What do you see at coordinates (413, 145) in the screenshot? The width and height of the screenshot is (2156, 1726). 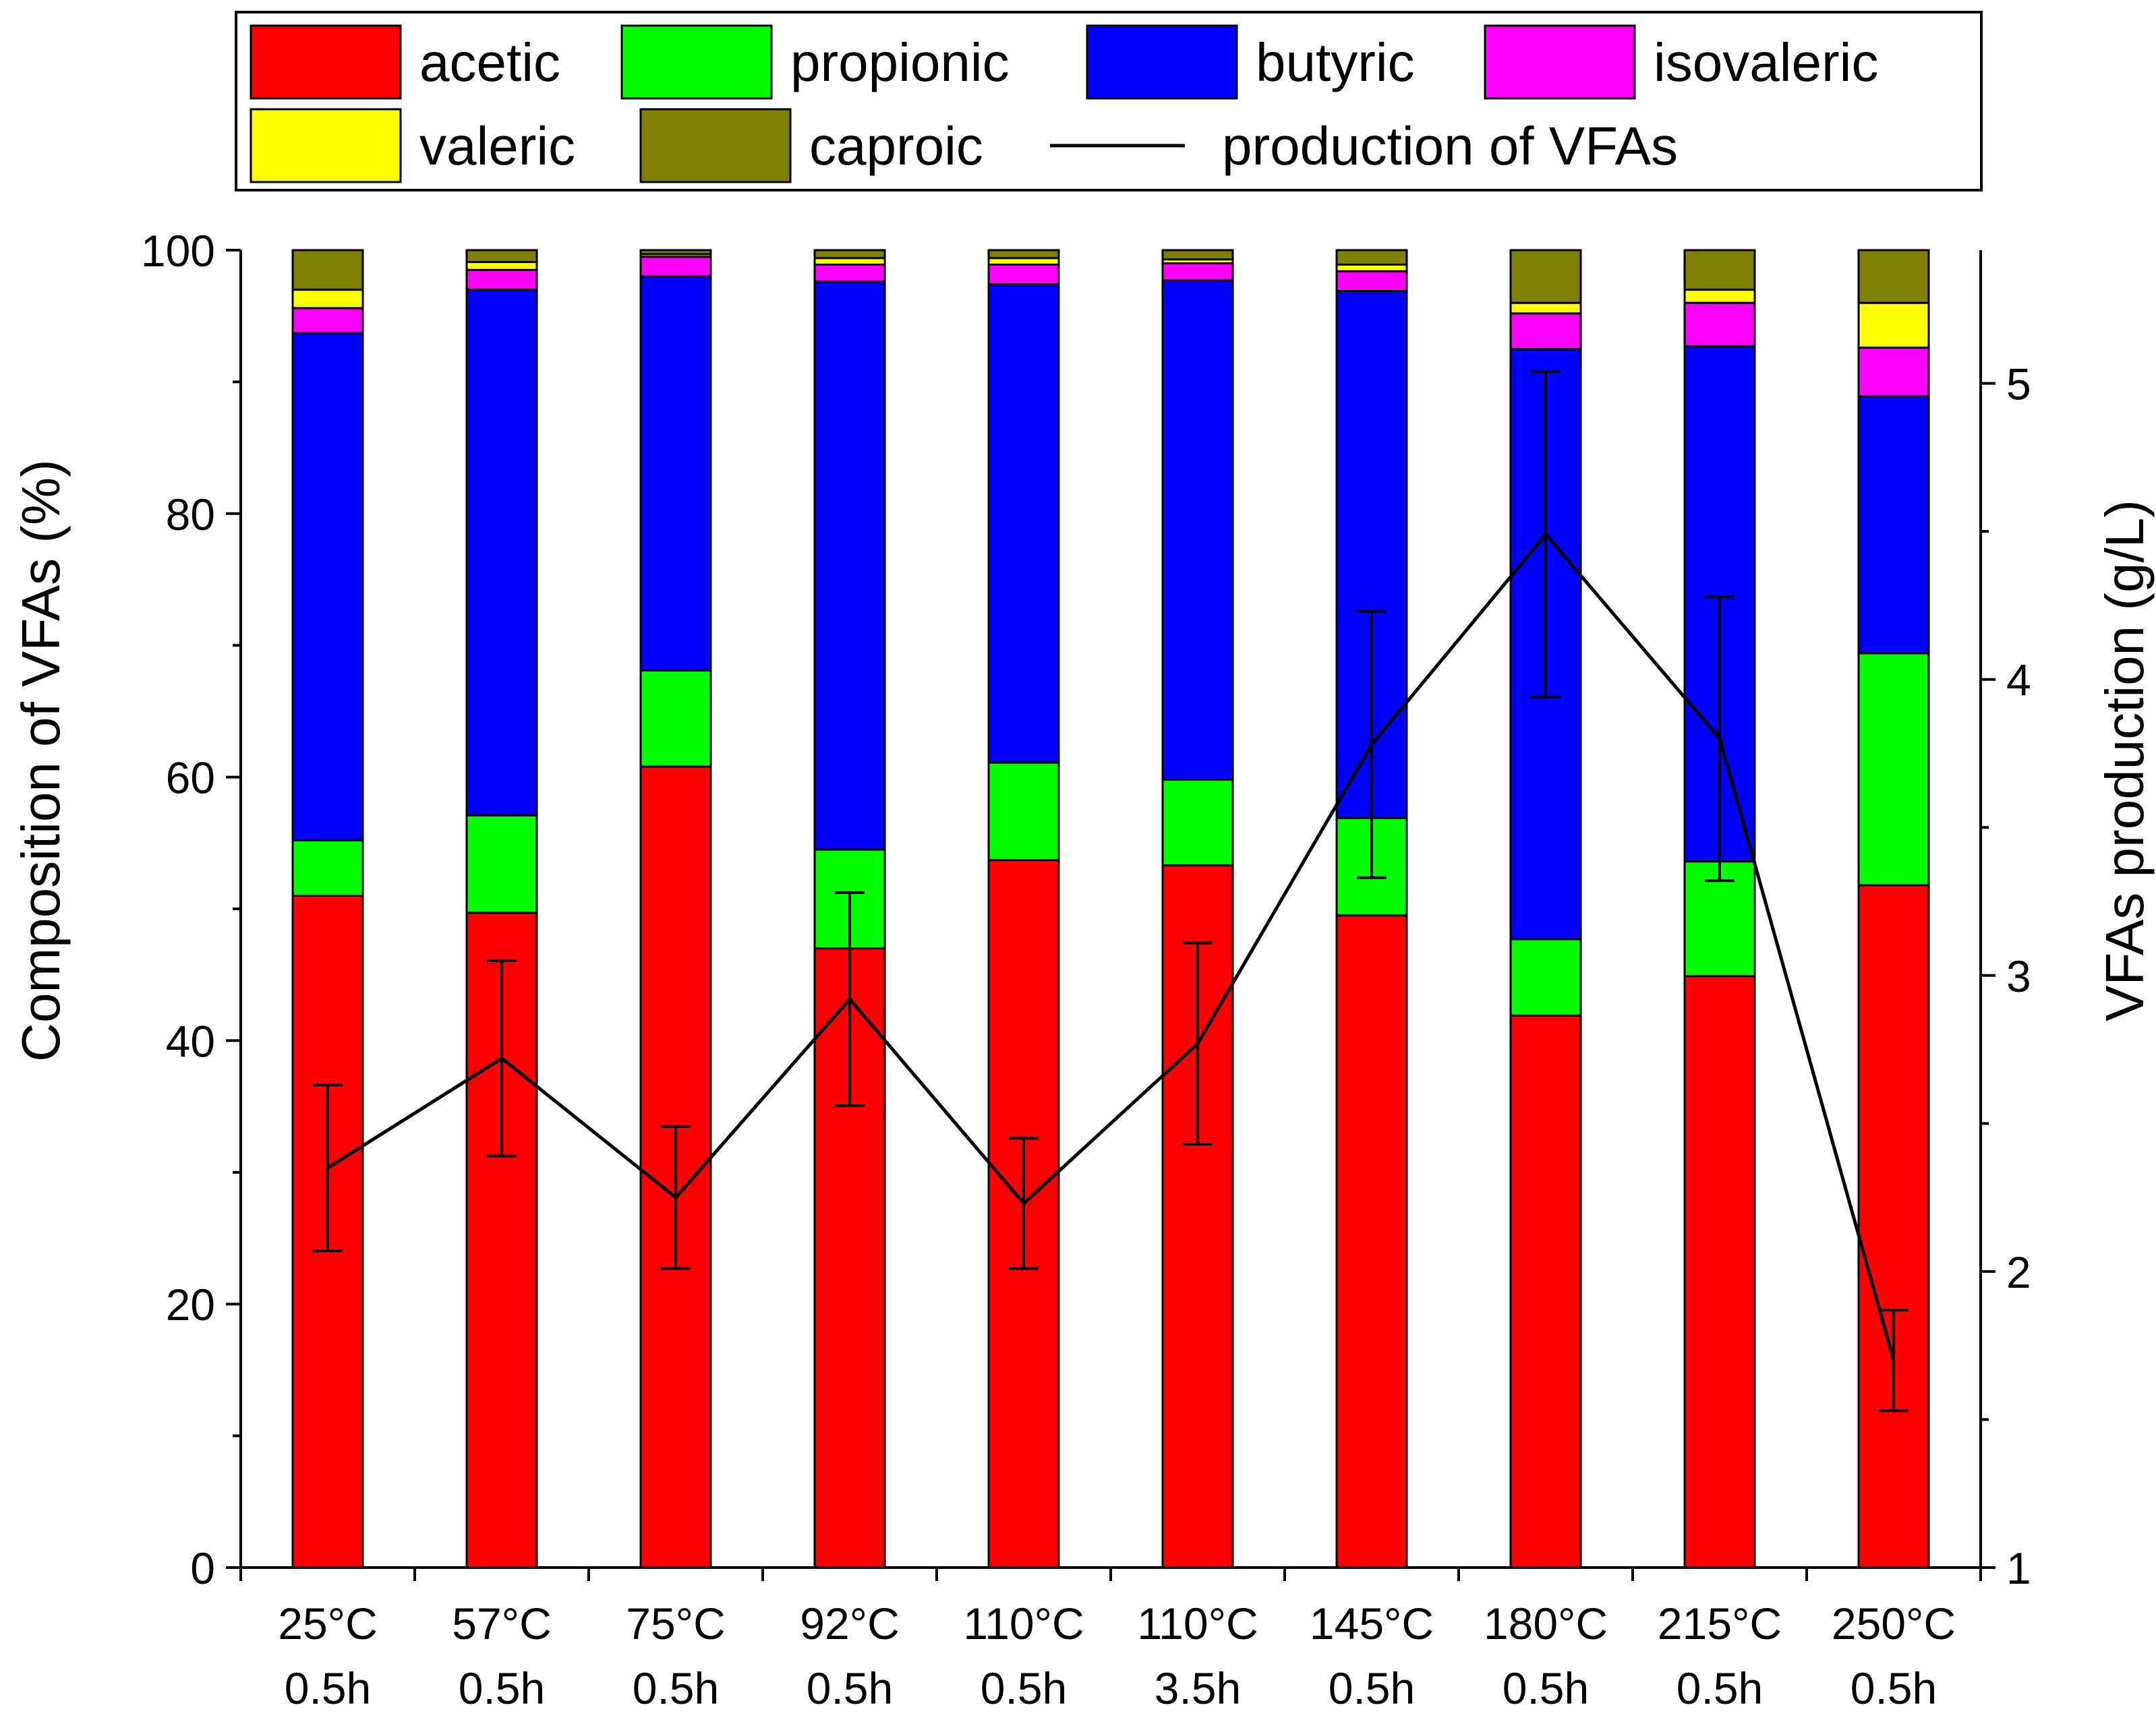 I see `legend-item-valeric: valeric` at bounding box center [413, 145].